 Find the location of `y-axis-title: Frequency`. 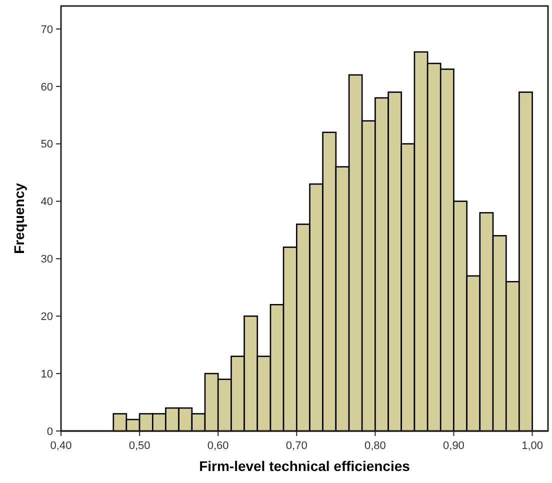

y-axis-title: Frequency is located at coordinates (19, 218).